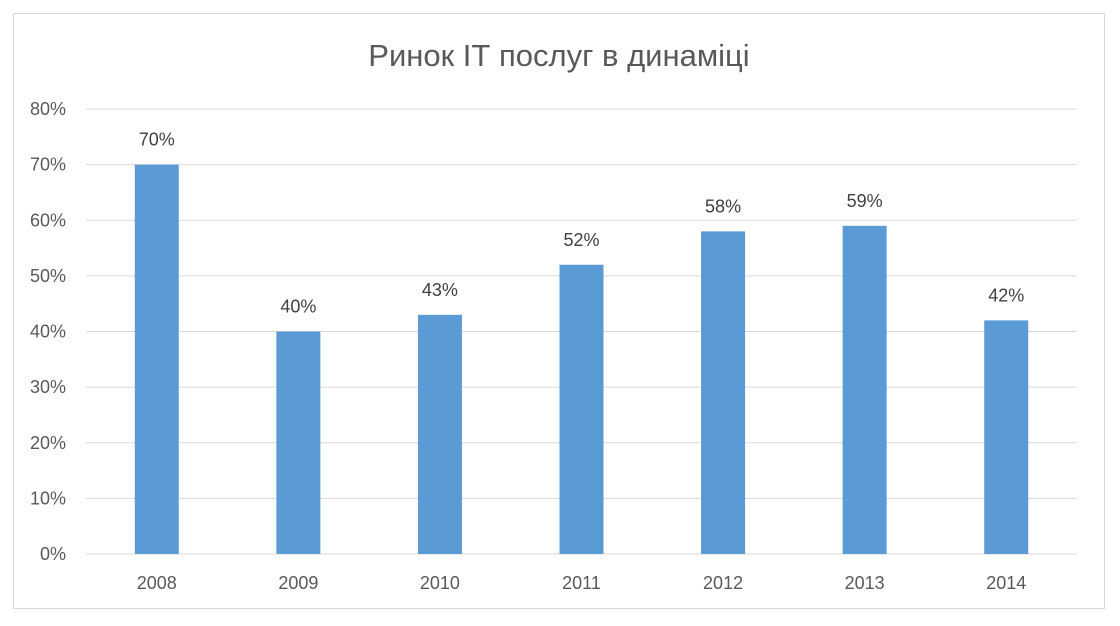  What do you see at coordinates (865, 201) in the screenshot?
I see `data-label: 59%` at bounding box center [865, 201].